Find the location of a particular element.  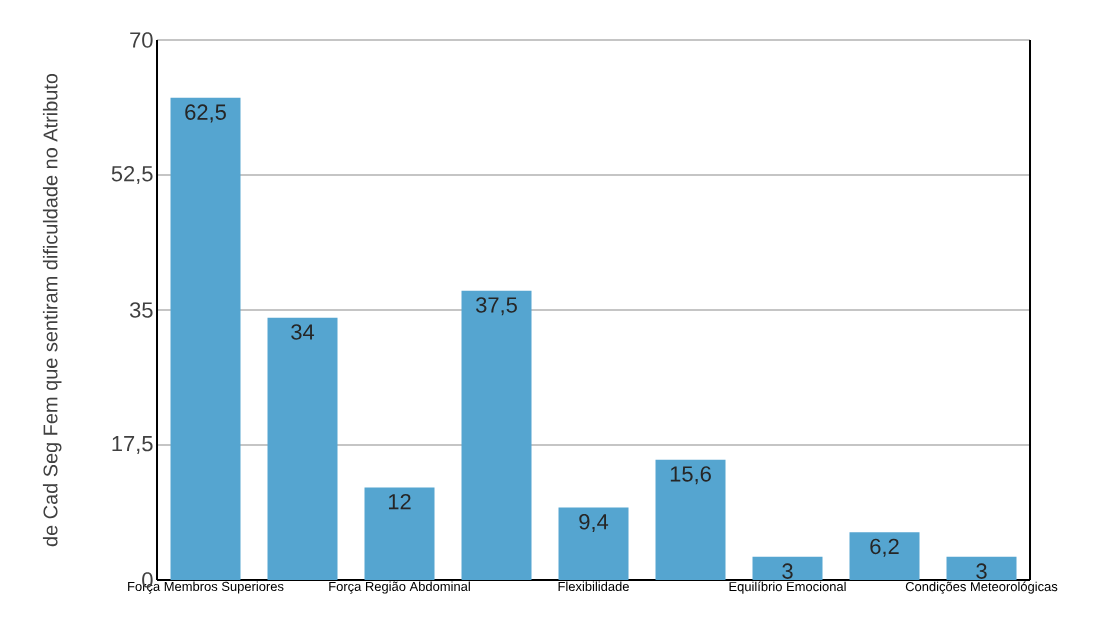

data-label: 9,4 is located at coordinates (594, 523).